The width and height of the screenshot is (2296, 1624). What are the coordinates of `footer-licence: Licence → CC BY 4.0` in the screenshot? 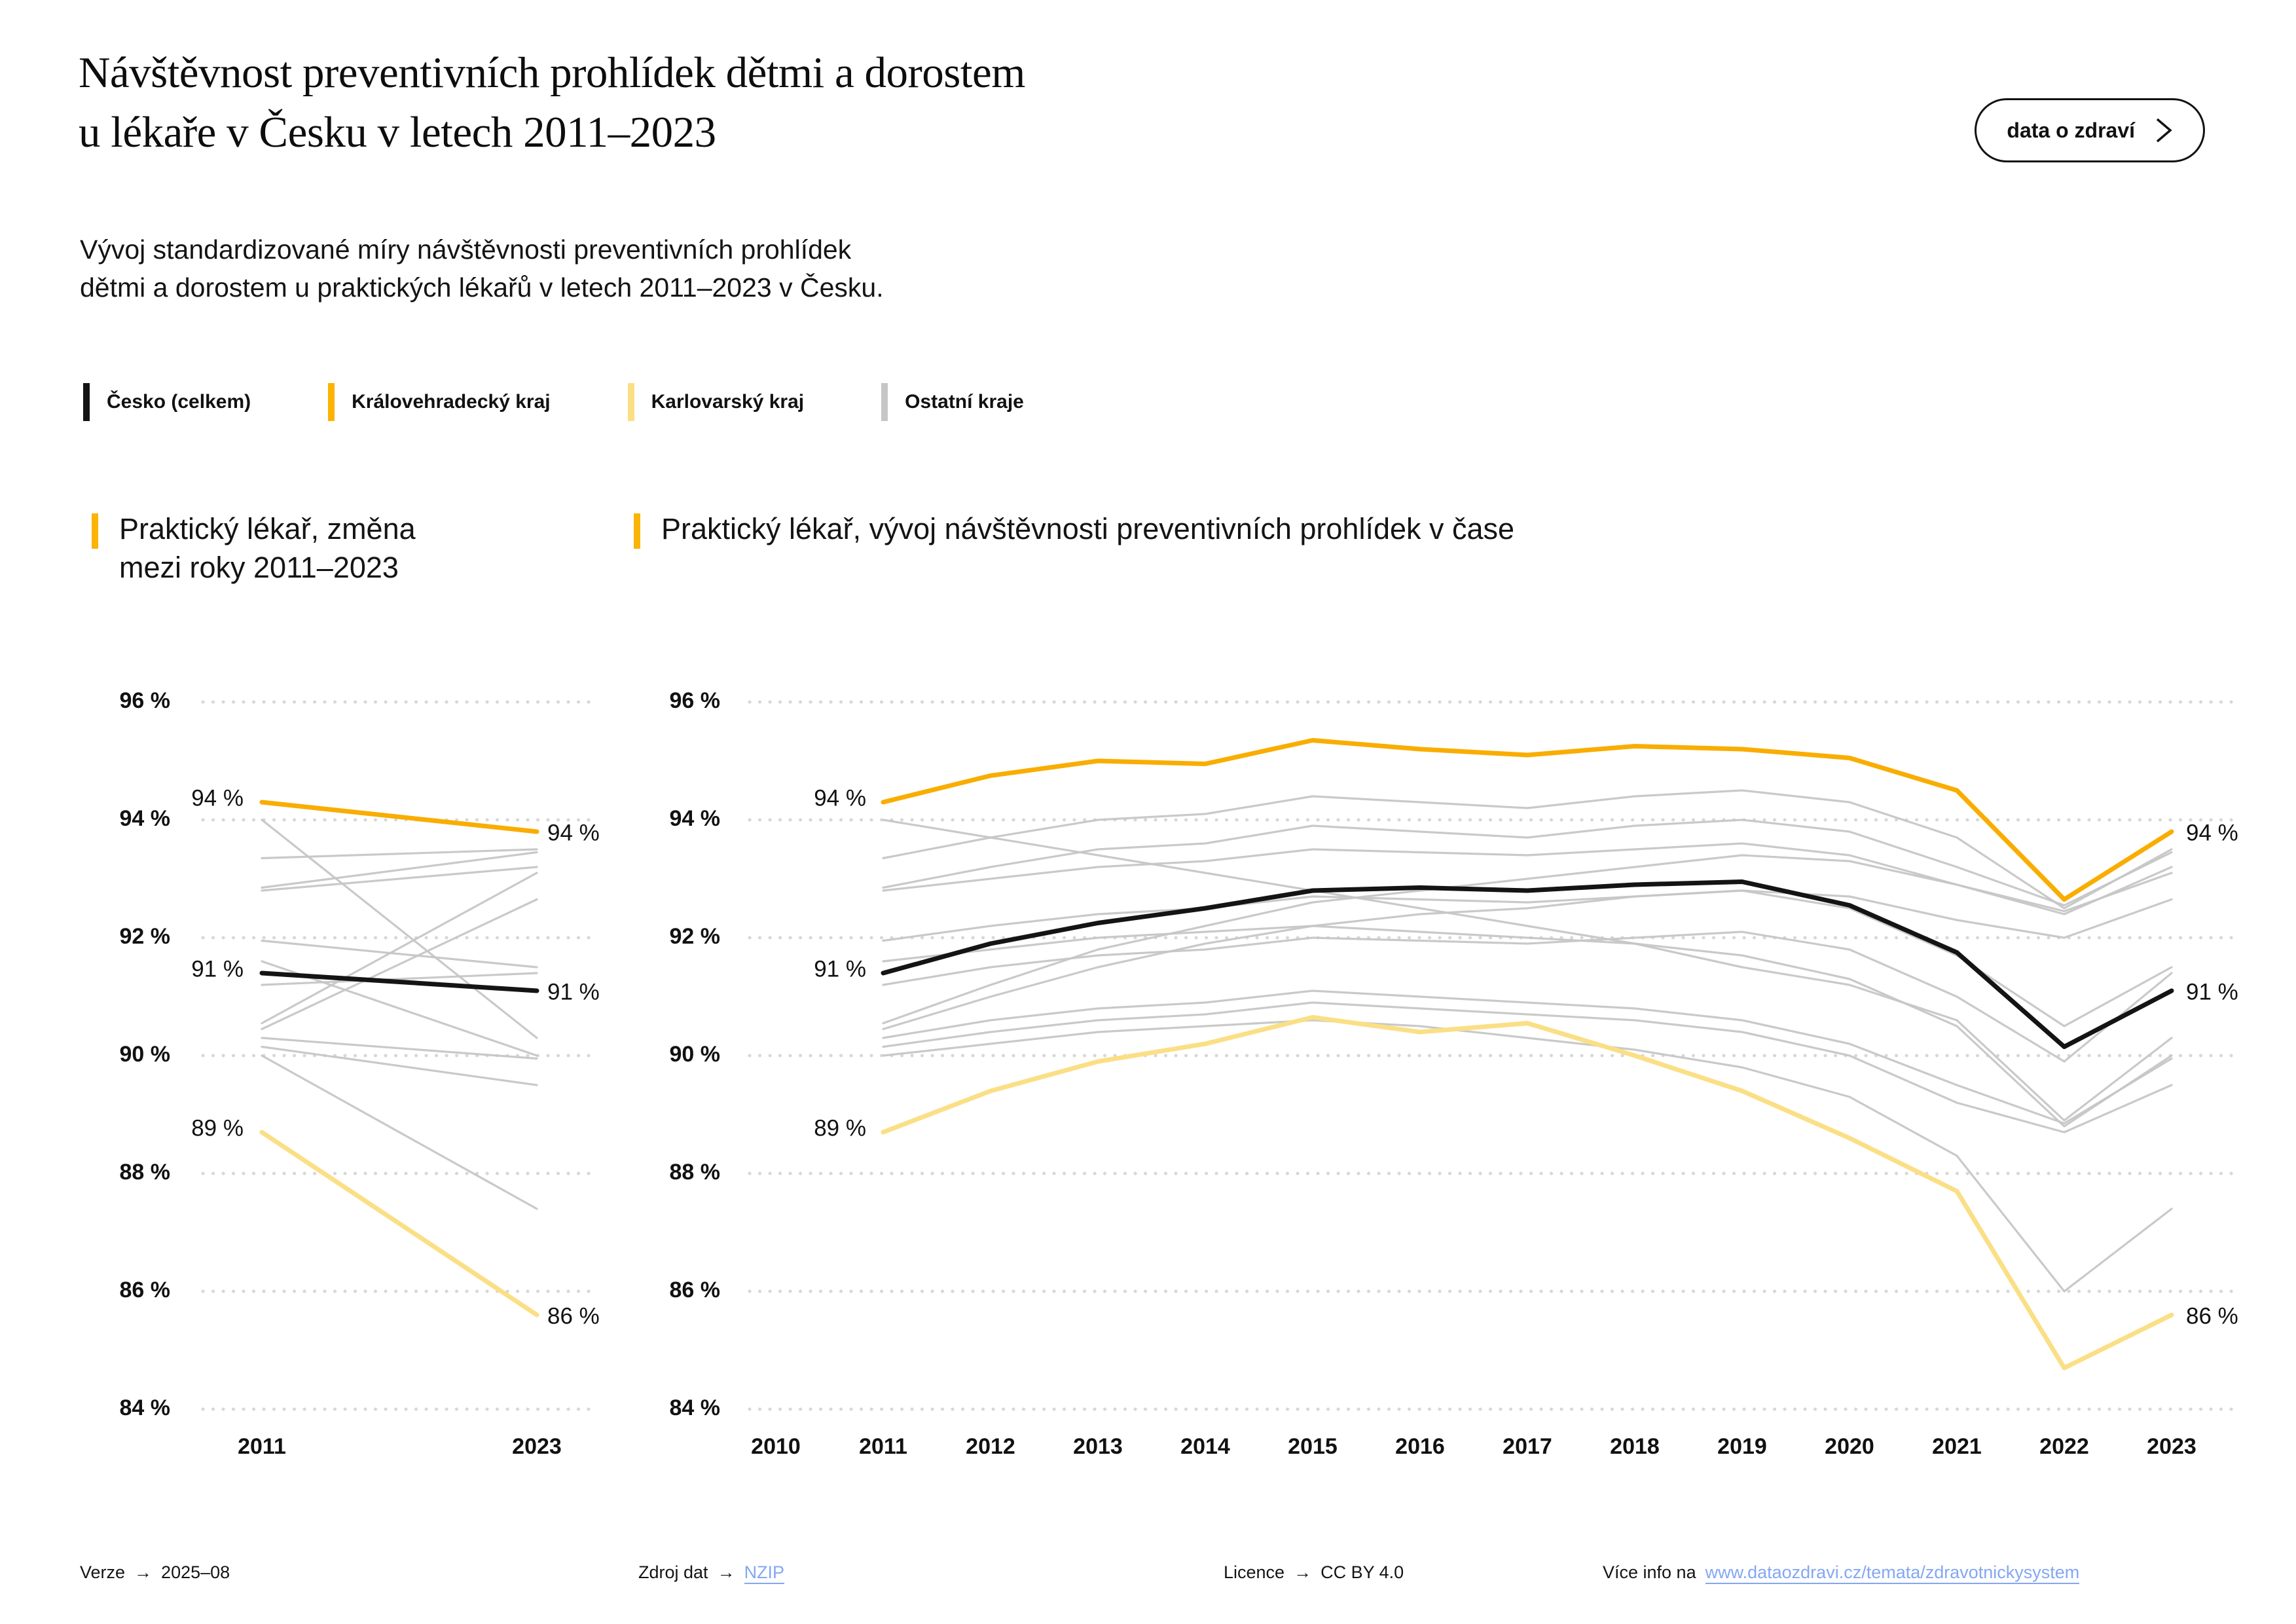 It's located at (1314, 1572).